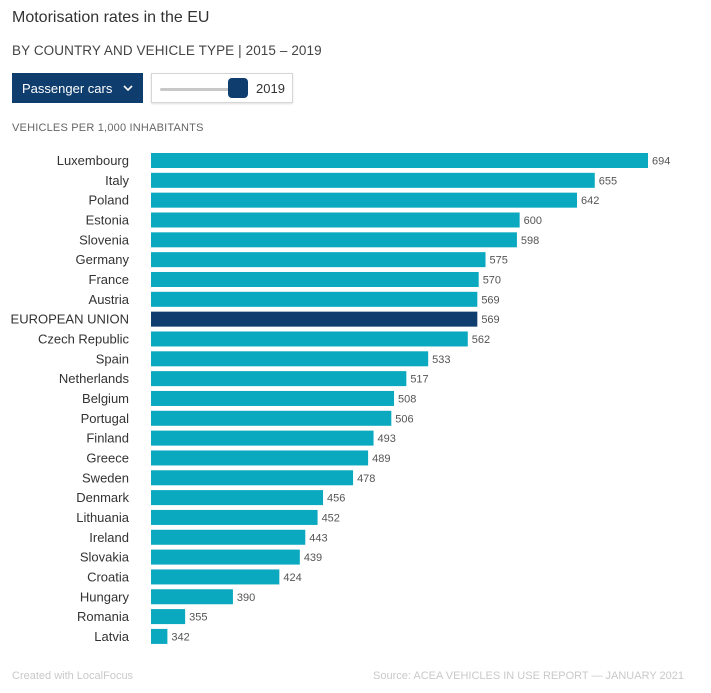  I want to click on value-label: 424, so click(292, 578).